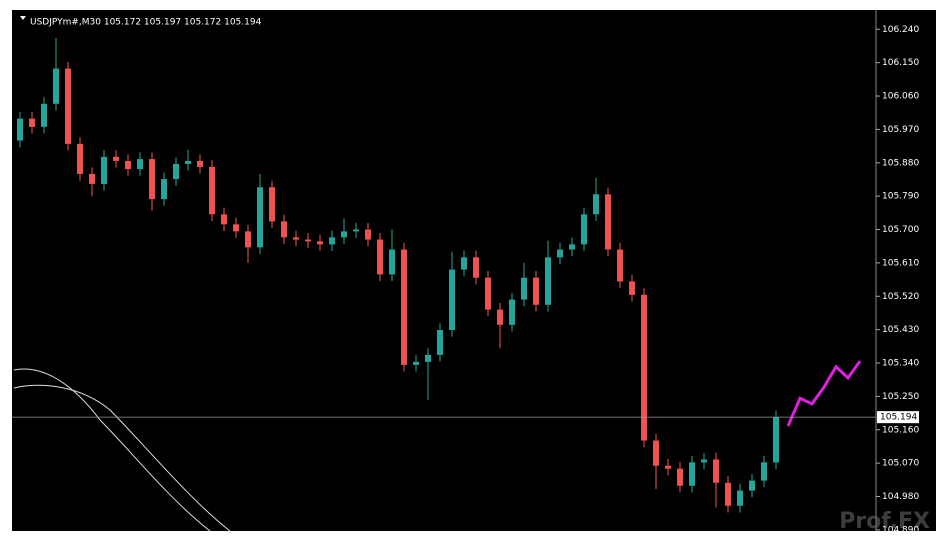 The image size is (936, 541). I want to click on y-tick-label: 105.700, so click(900, 230).